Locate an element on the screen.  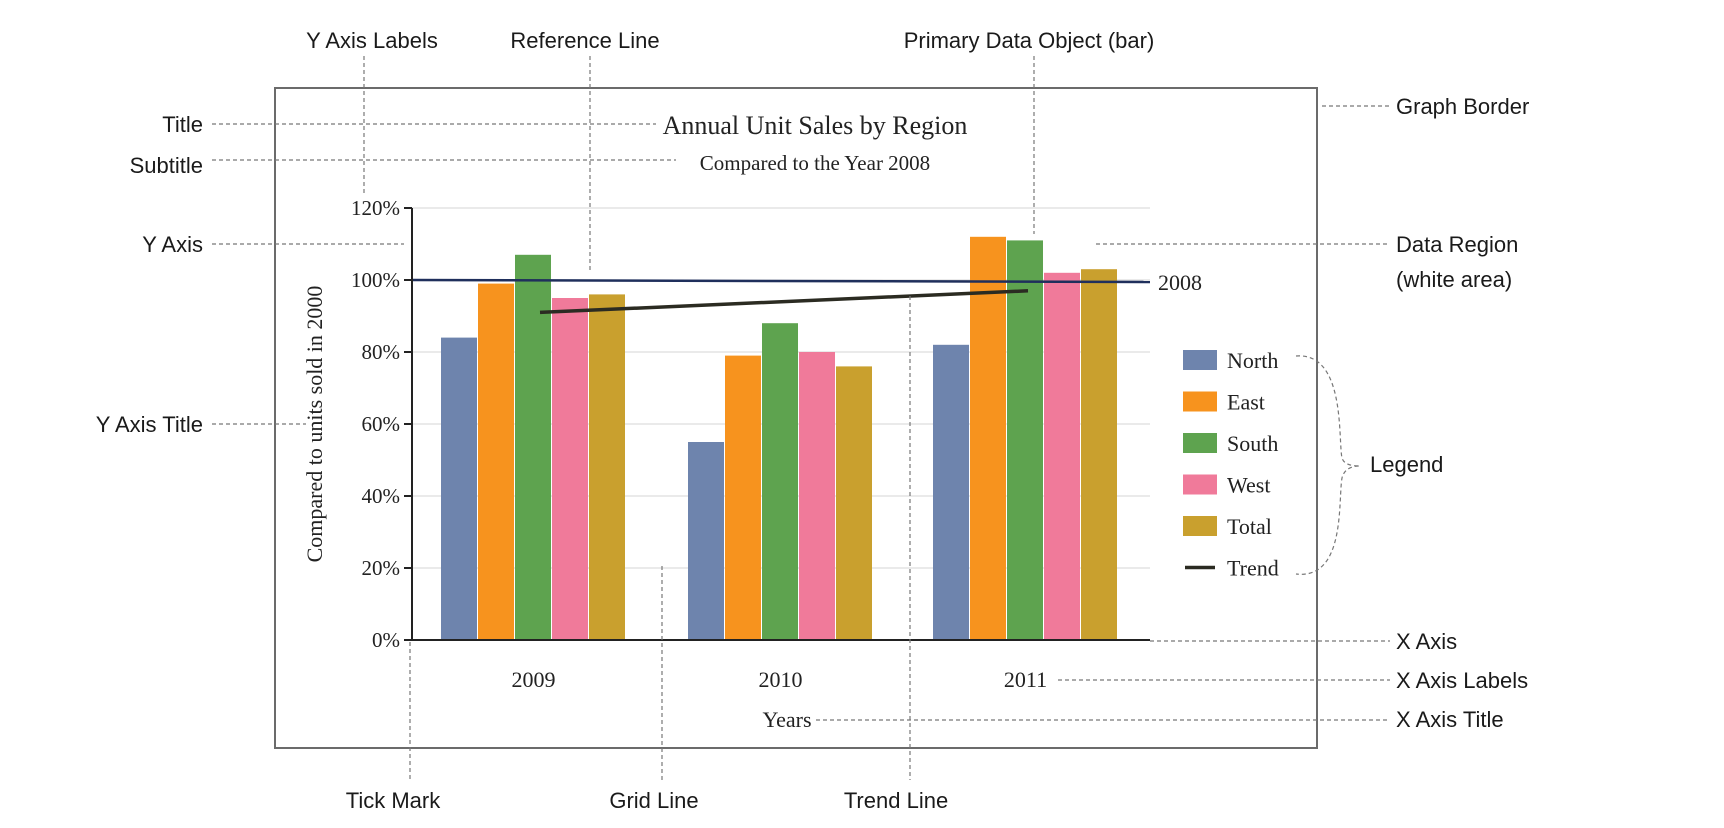
legend-label-east: East is located at coordinates (1246, 402).